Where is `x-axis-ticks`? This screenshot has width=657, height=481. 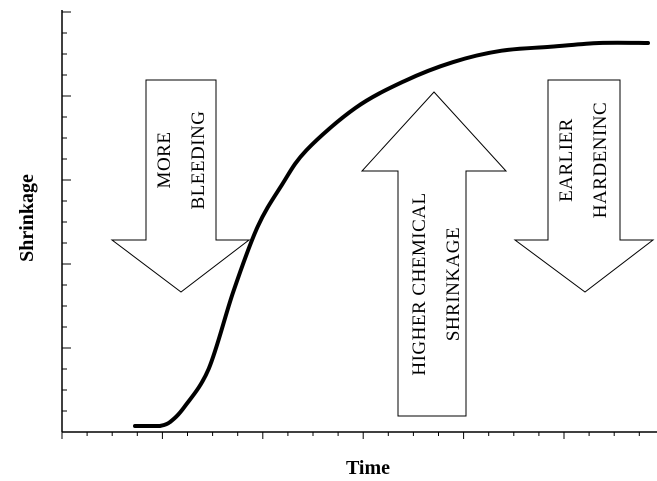
x-axis-ticks is located at coordinates (350, 435).